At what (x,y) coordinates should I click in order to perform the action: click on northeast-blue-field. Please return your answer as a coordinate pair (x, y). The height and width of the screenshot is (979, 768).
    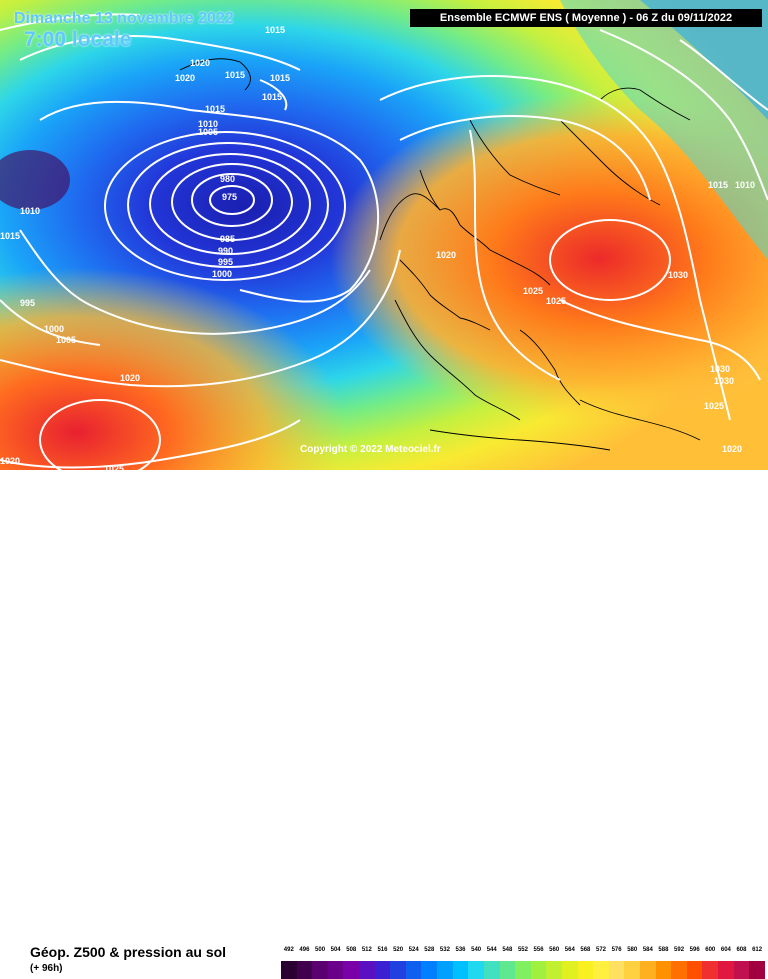
    Looking at the image, I should click on (704, 60).